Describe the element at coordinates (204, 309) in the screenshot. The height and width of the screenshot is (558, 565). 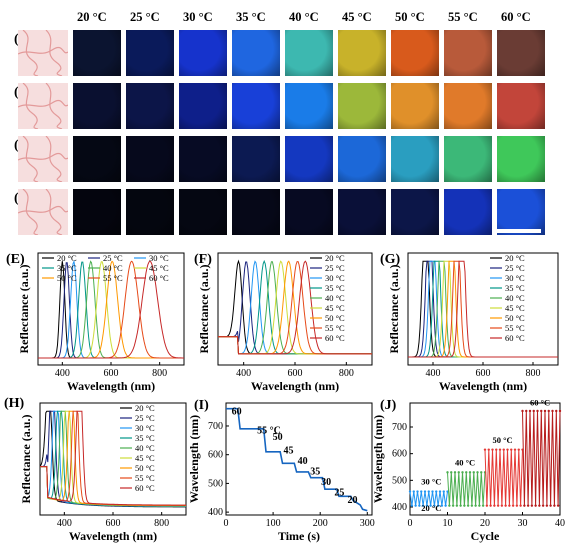
I see `y-axis-title: Reflectance (a.u.)` at that location.